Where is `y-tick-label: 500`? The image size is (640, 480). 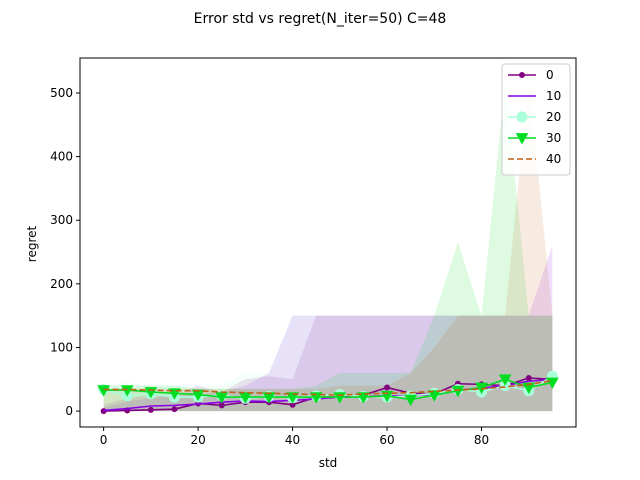
y-tick-label: 500 is located at coordinates (61, 93).